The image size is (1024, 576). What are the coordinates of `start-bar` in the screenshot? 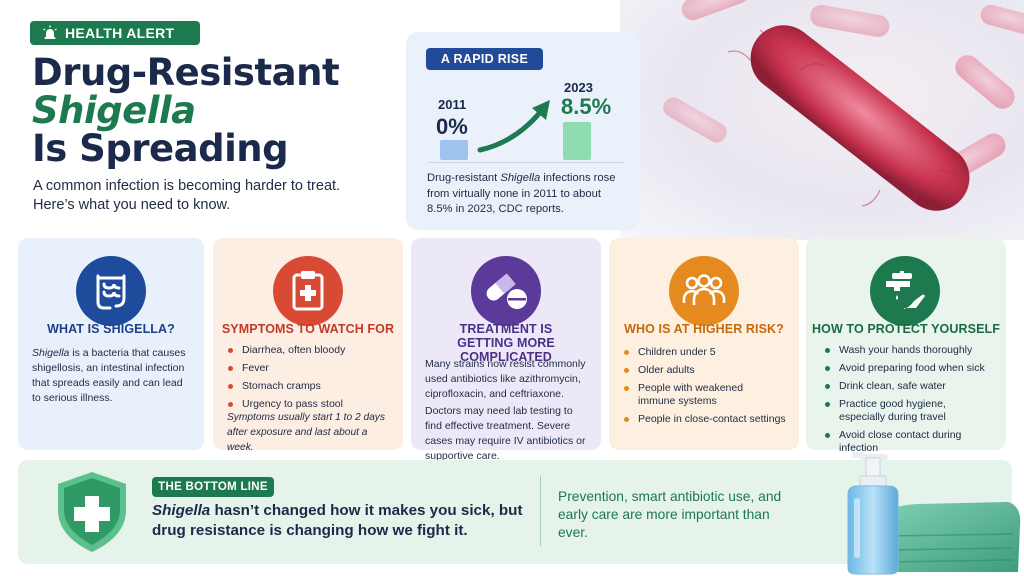 It's located at (454, 150).